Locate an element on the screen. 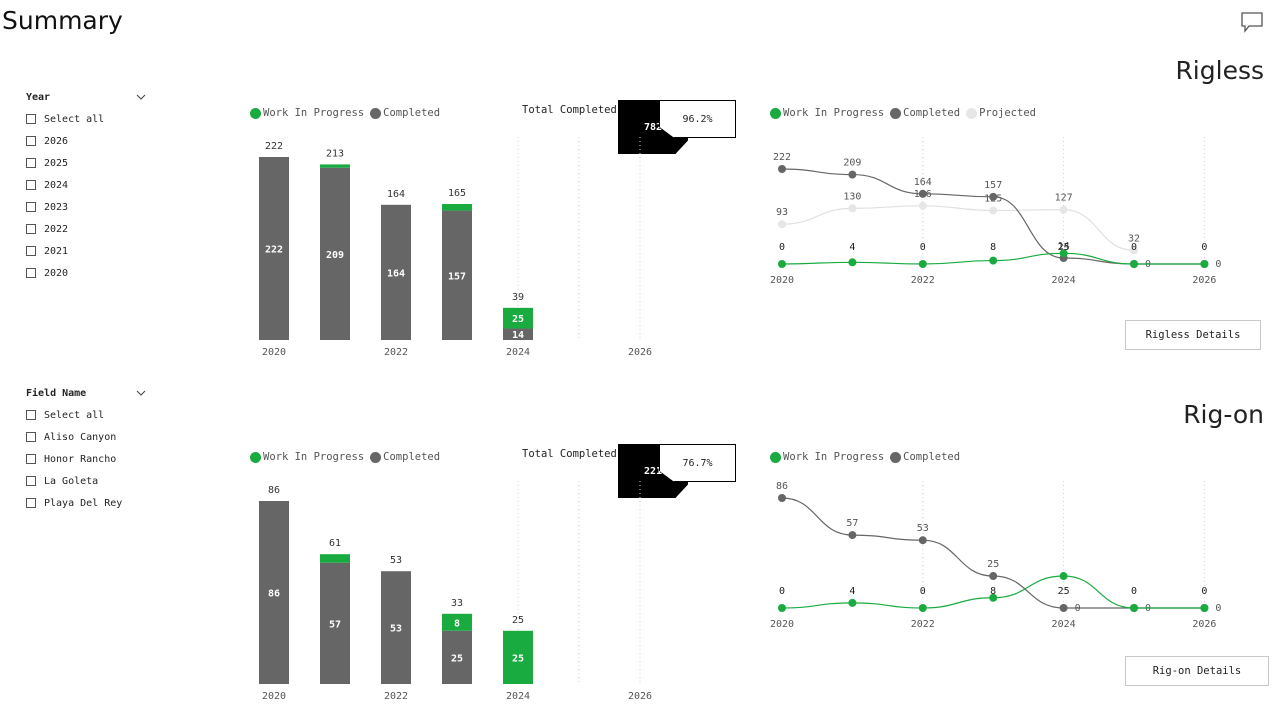 The width and height of the screenshot is (1275, 716). rigless-line-legend: Work In Progress Completed Projected is located at coordinates (906, 113).